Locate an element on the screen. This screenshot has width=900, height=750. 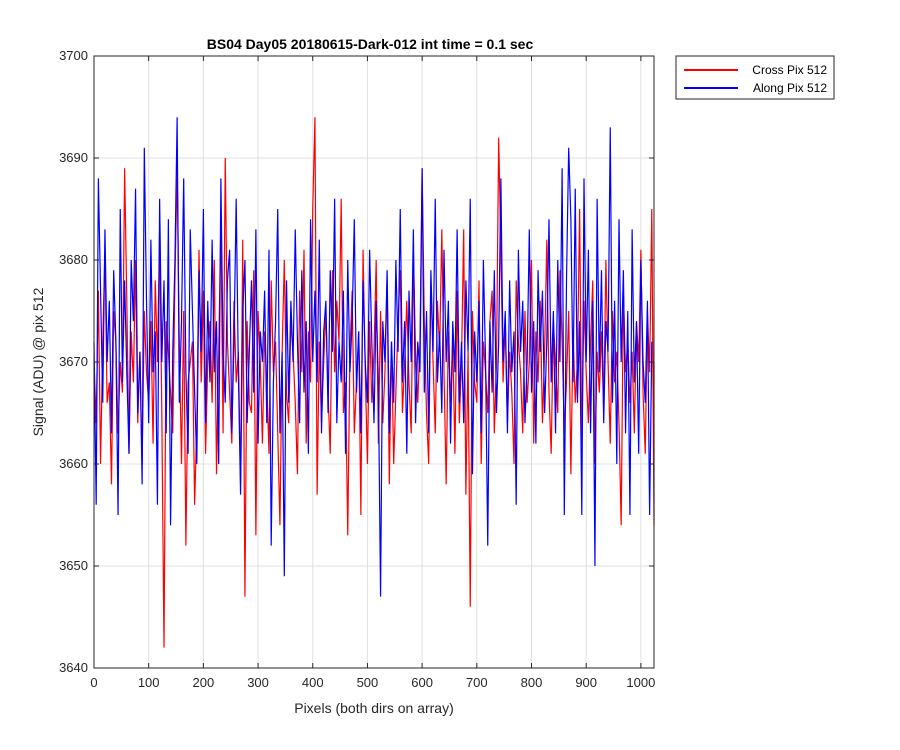
y-tick-label: 3700 is located at coordinates (73, 55).